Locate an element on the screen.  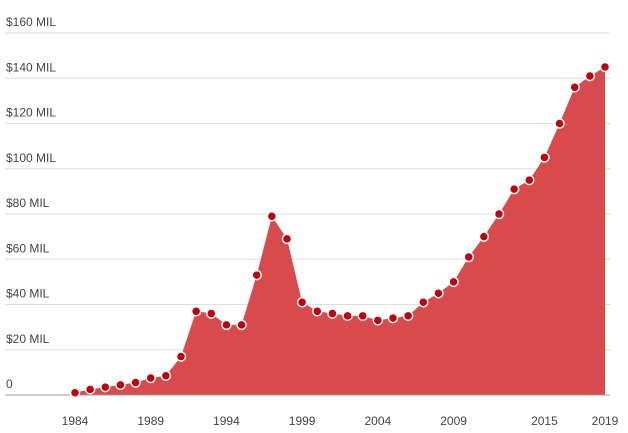
y-tick-label: $160 MIL is located at coordinates (31, 22).